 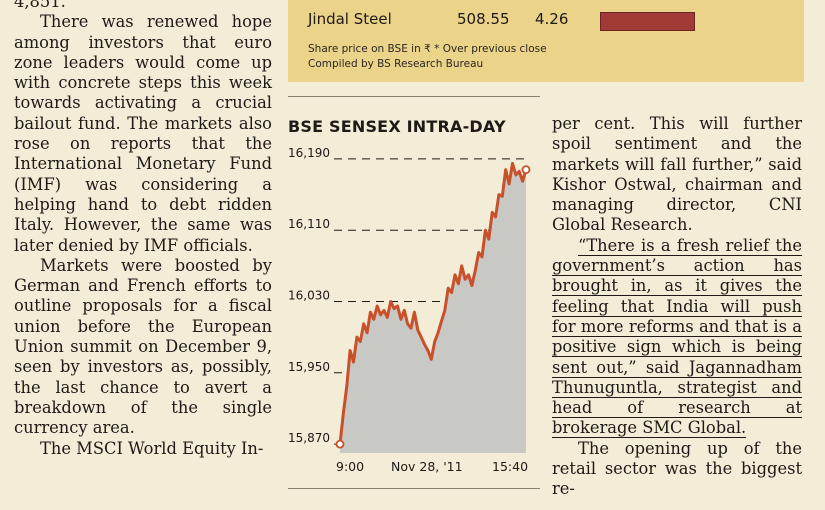 I want to click on left-para-0: 4,851., so click(x=40, y=5).